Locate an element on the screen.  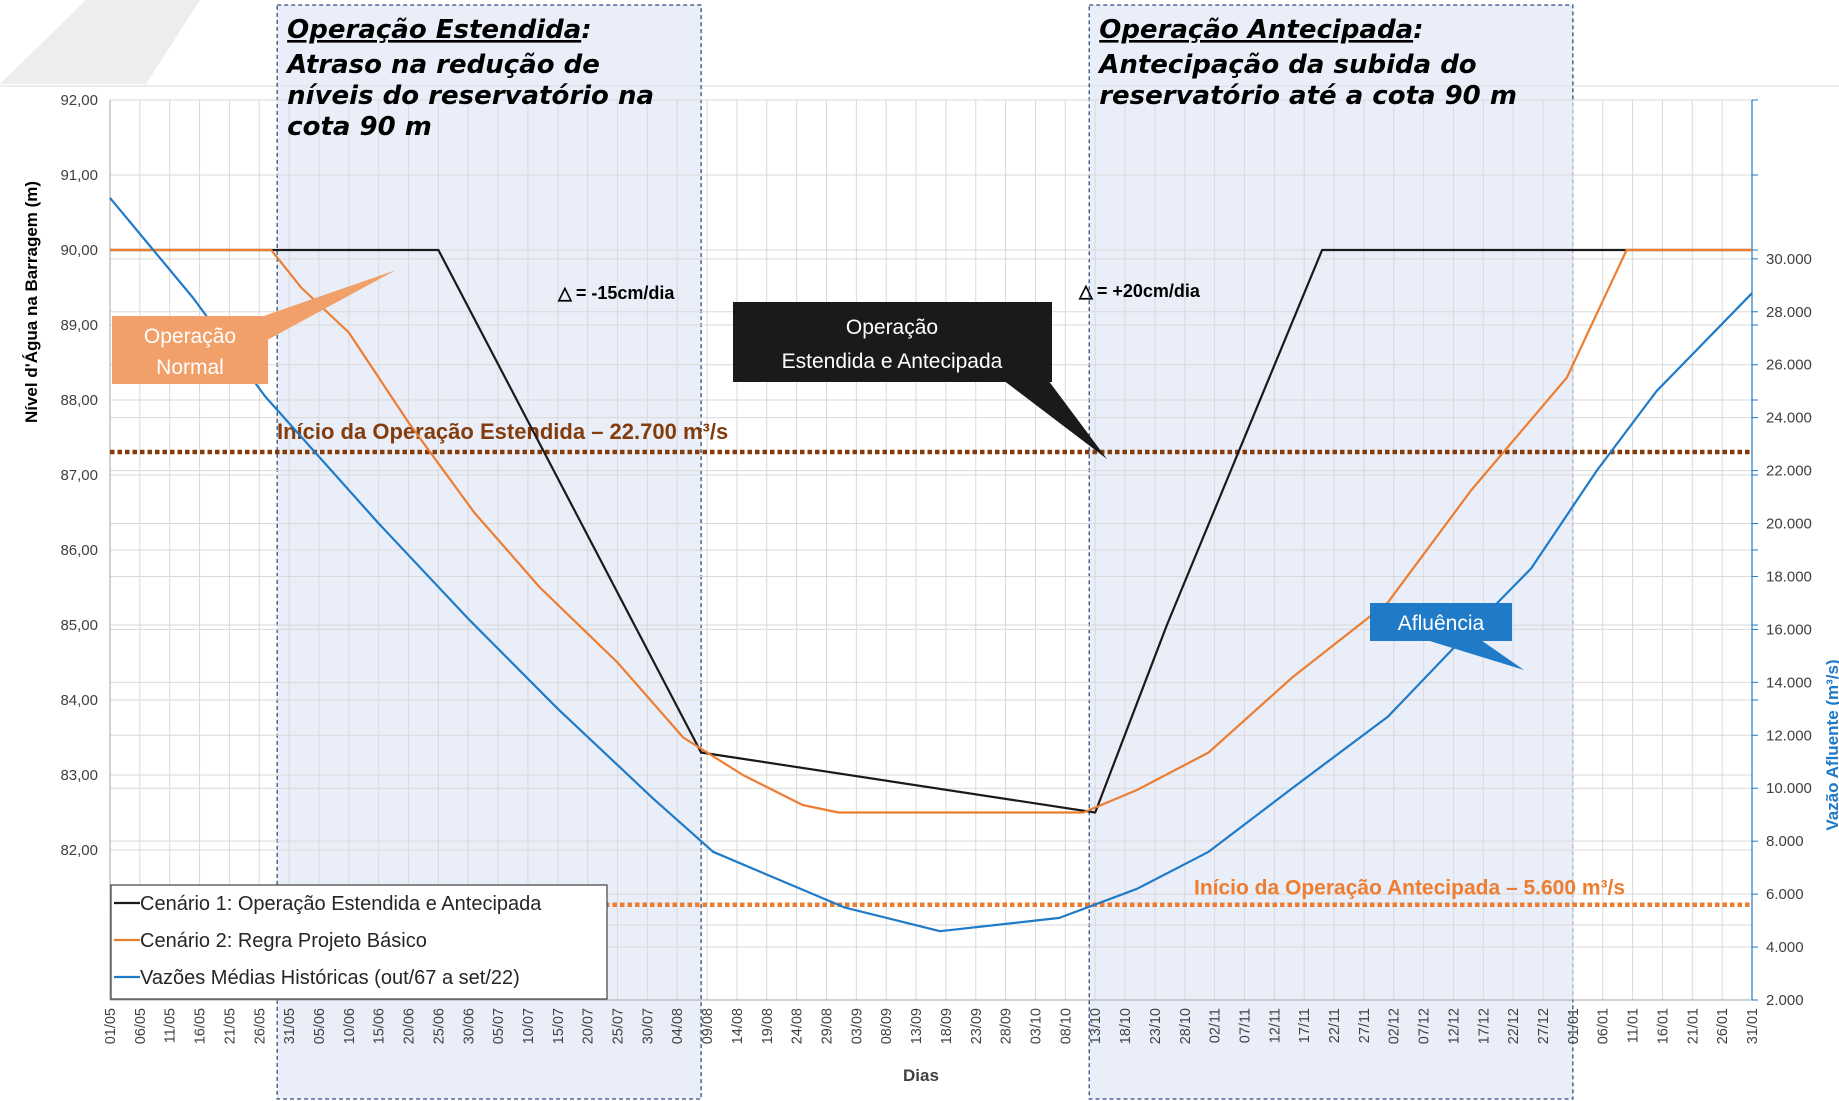
x-tick-label: 26/05 is located at coordinates (260, 1026).